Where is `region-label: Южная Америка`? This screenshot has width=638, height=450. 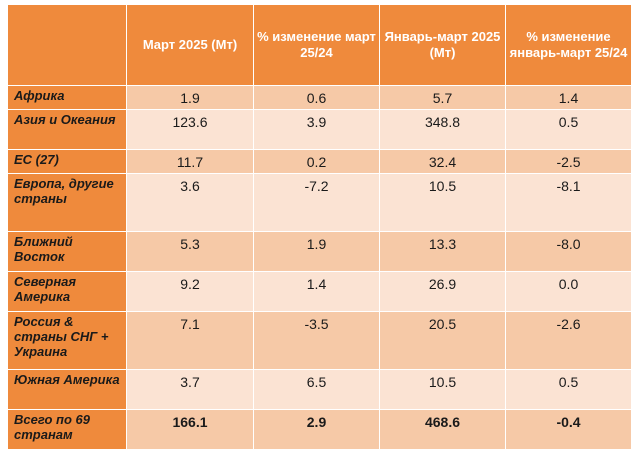
region-label: Южная Америка is located at coordinates (67, 389).